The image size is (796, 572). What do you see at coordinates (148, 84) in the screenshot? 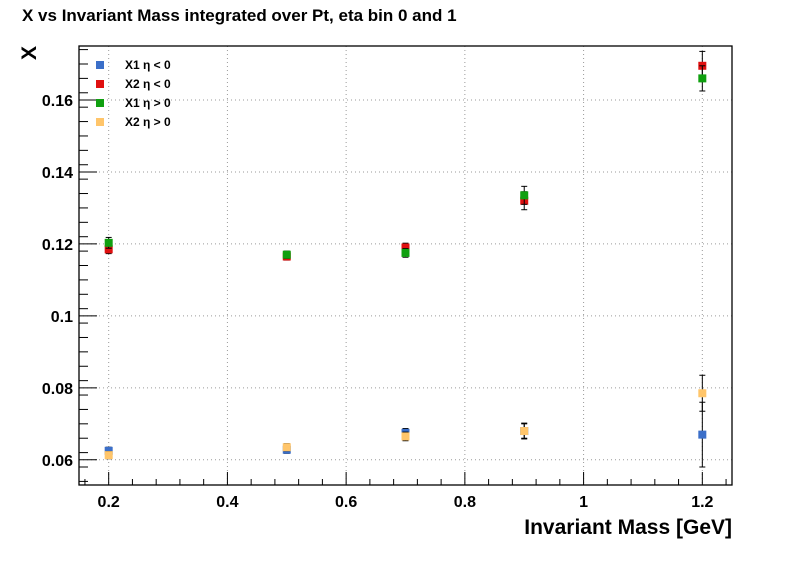
I see `legend-entry: X2 η < 0` at bounding box center [148, 84].